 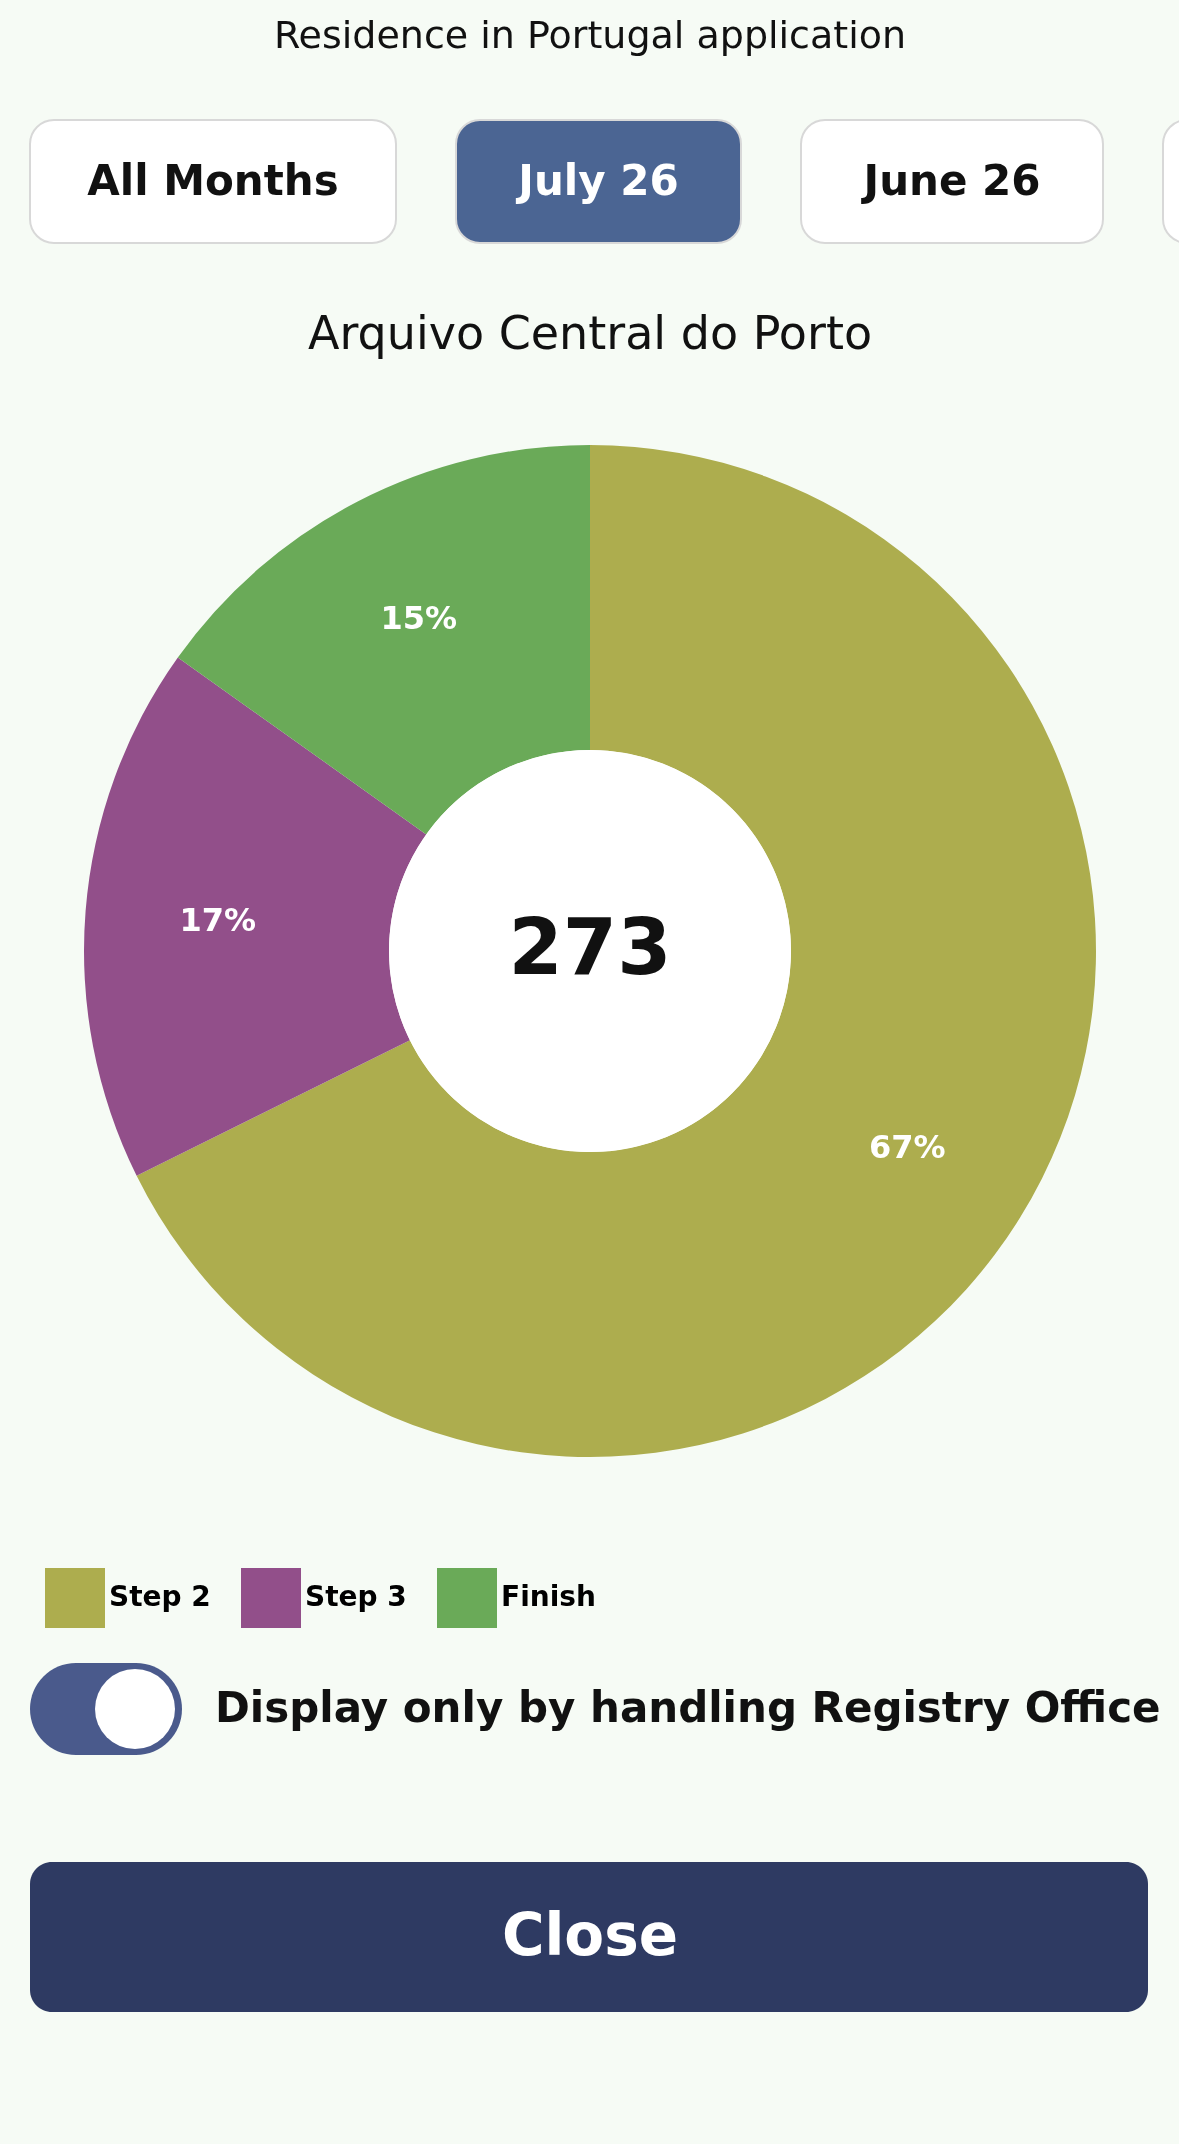 I want to click on data-label: 17%, so click(x=217, y=920).